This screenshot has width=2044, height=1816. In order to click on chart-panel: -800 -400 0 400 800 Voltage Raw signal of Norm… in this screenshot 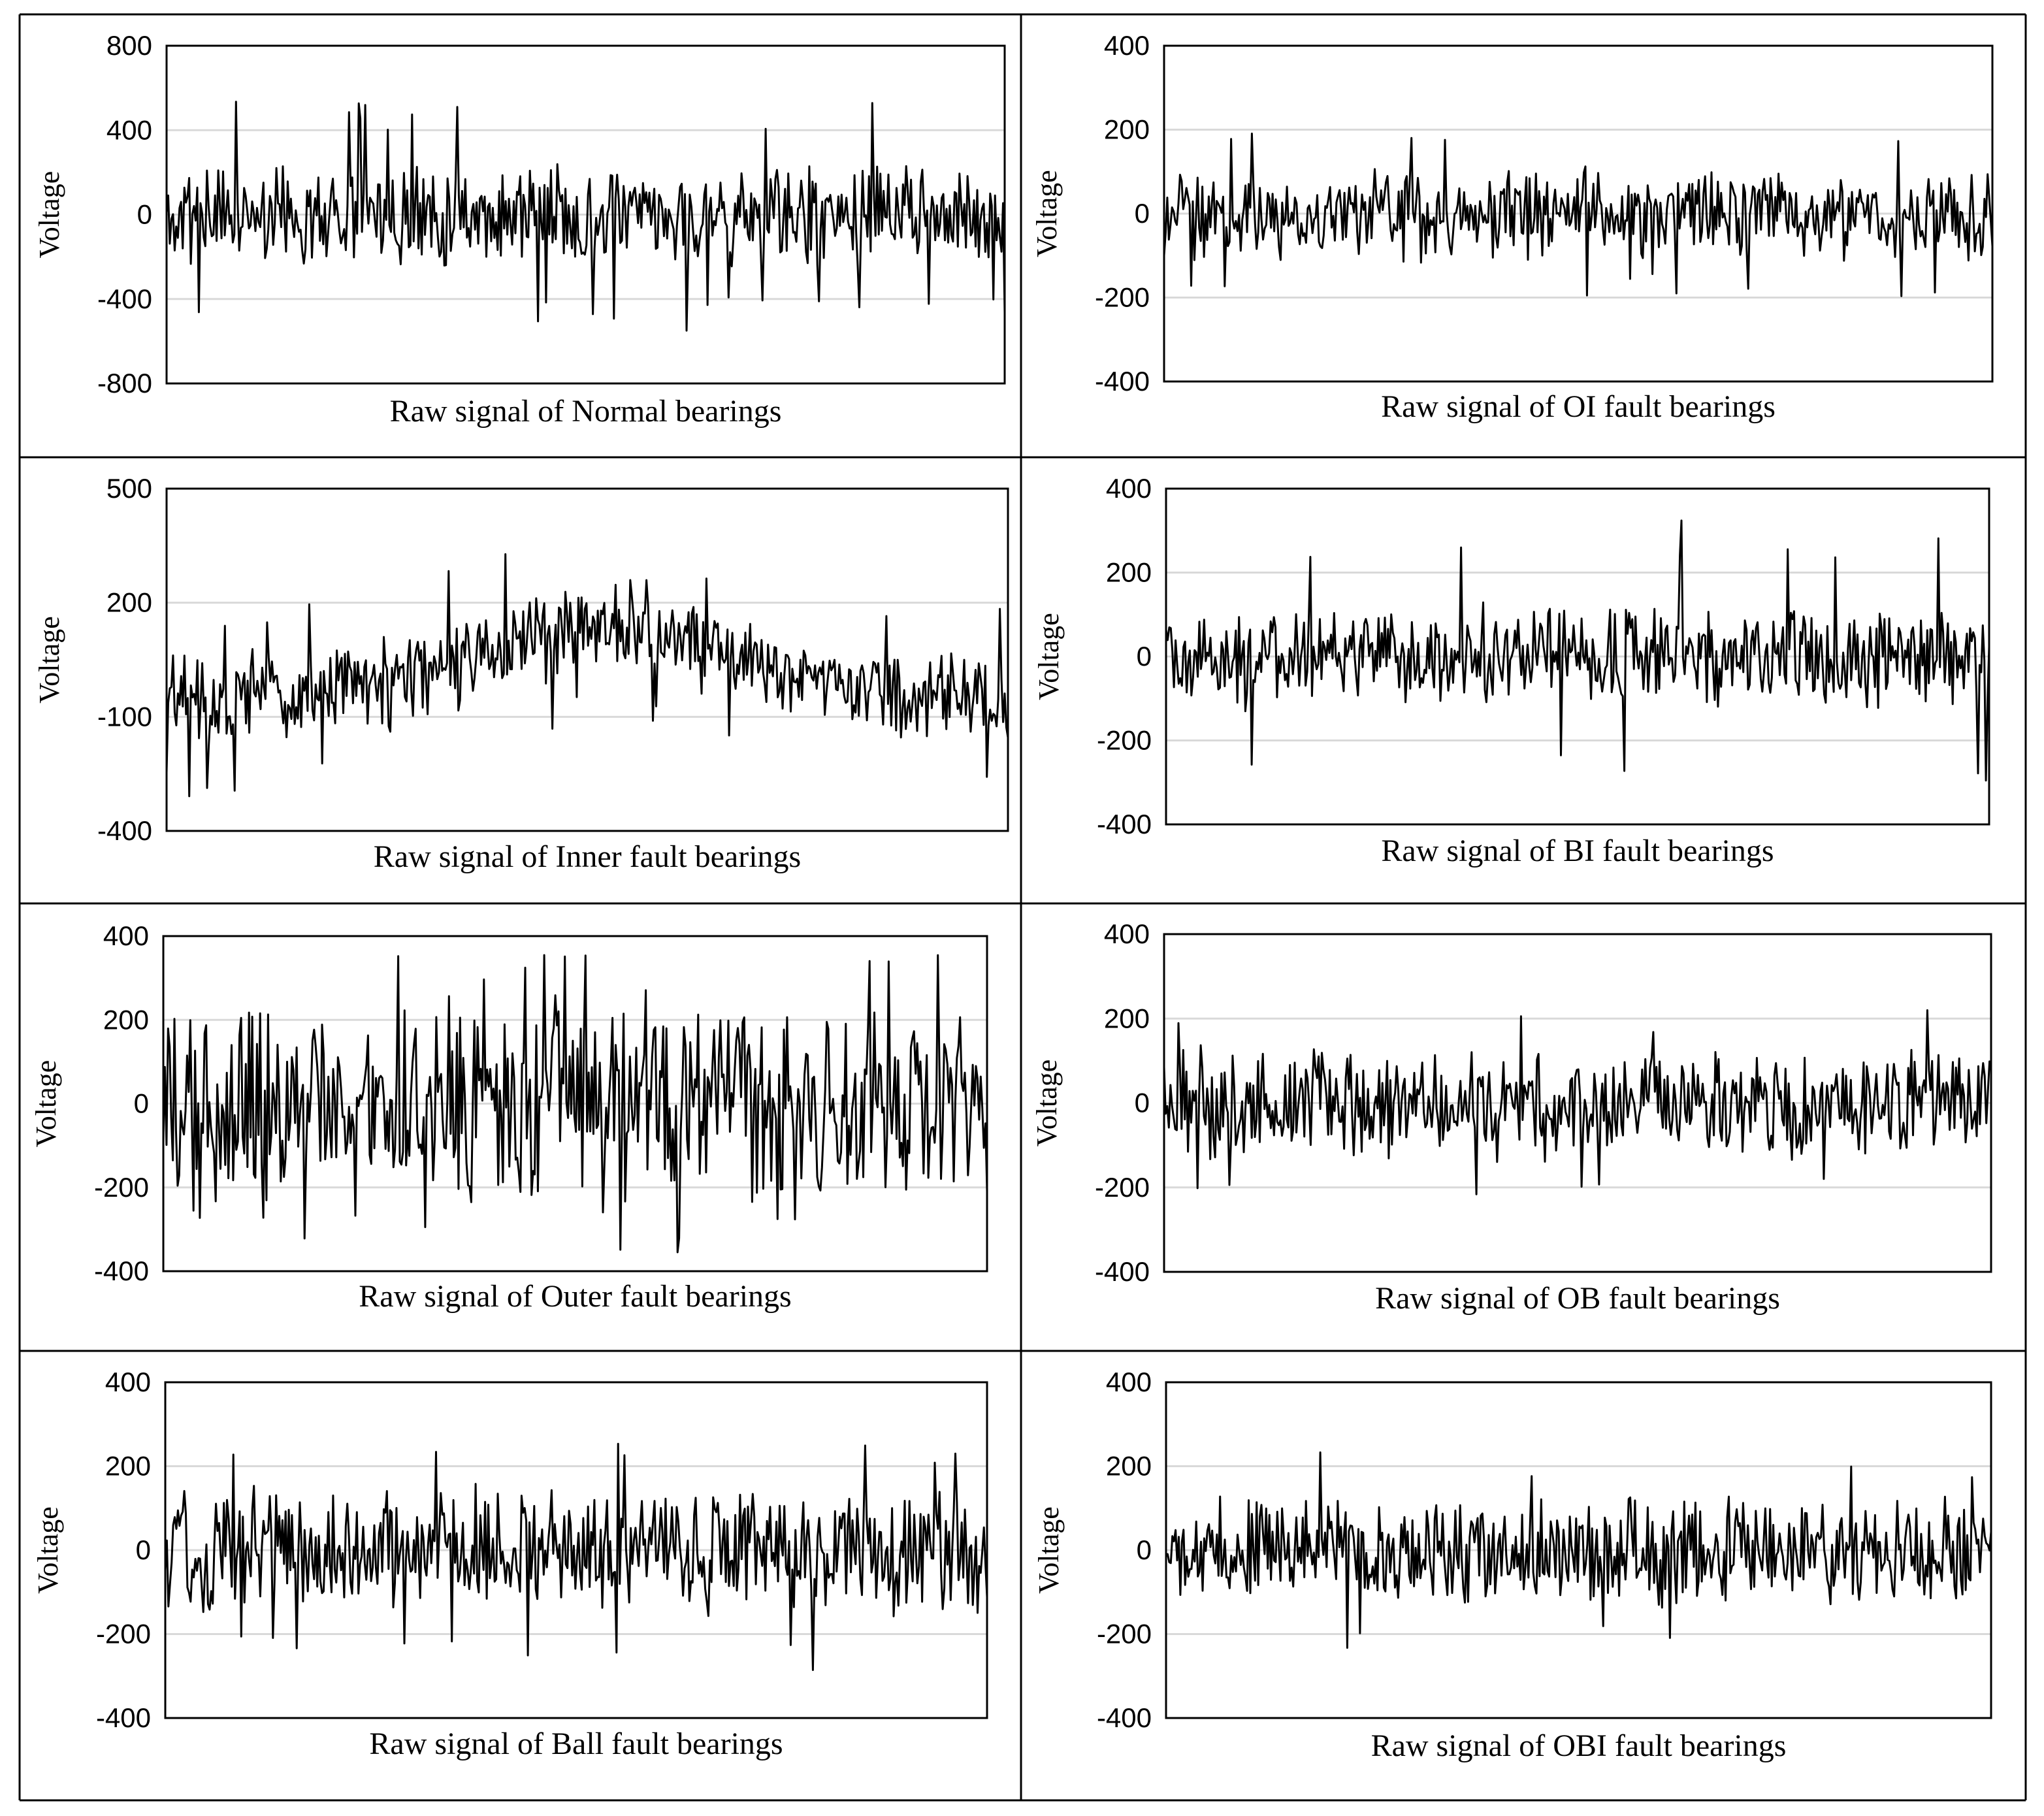, I will do `click(519, 230)`.